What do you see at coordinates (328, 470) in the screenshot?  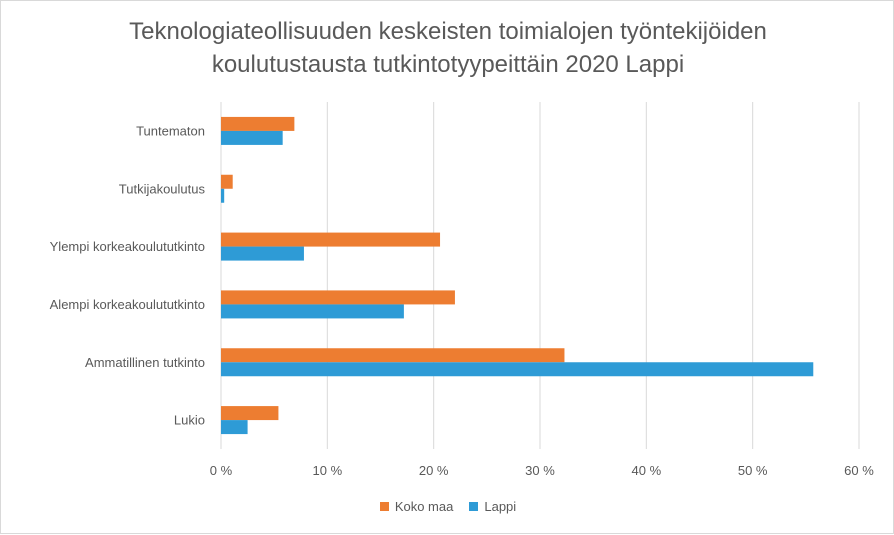 I see `x-tick-label: 10 %` at bounding box center [328, 470].